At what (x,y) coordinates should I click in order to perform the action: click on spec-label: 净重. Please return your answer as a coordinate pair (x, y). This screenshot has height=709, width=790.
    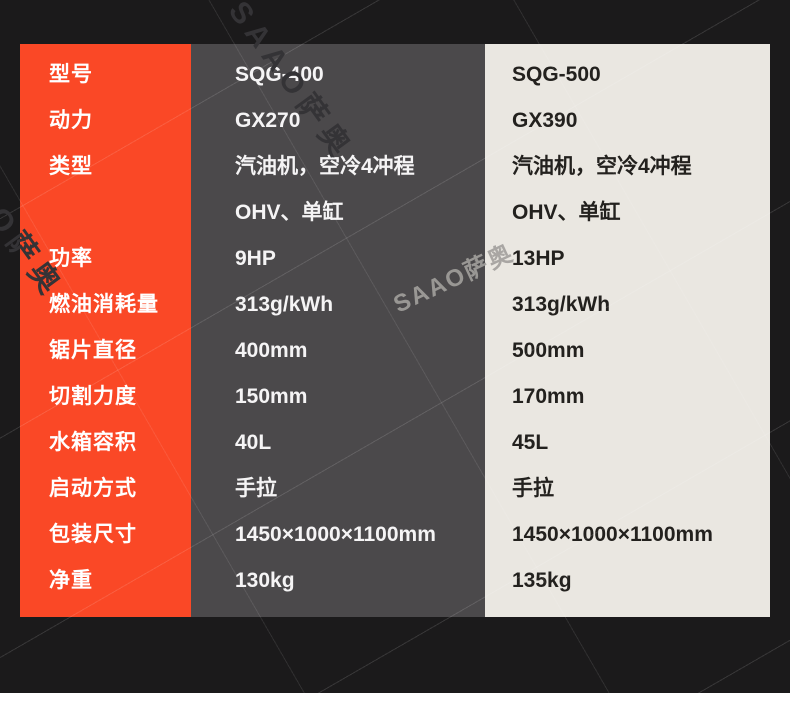
    Looking at the image, I should click on (71, 580).